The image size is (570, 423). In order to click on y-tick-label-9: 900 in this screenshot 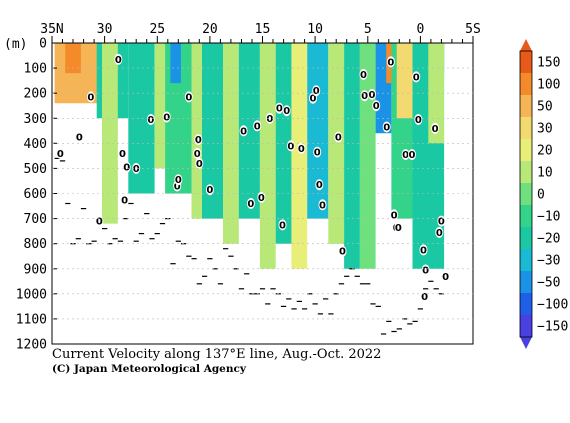, I will do `click(35, 269)`.